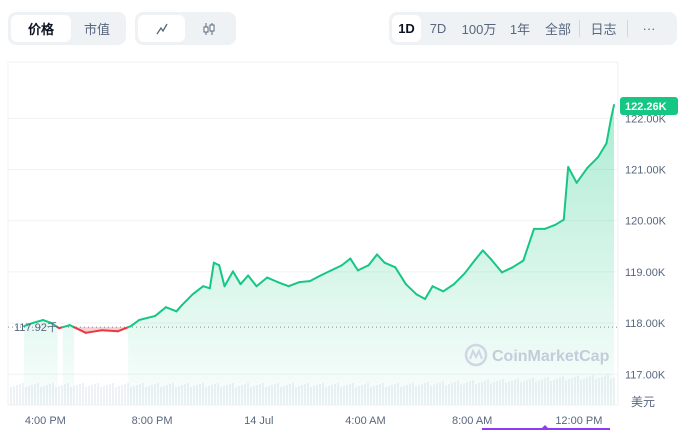 The image size is (683, 431). I want to click on watermark: CoinMarketCap, so click(537, 355).